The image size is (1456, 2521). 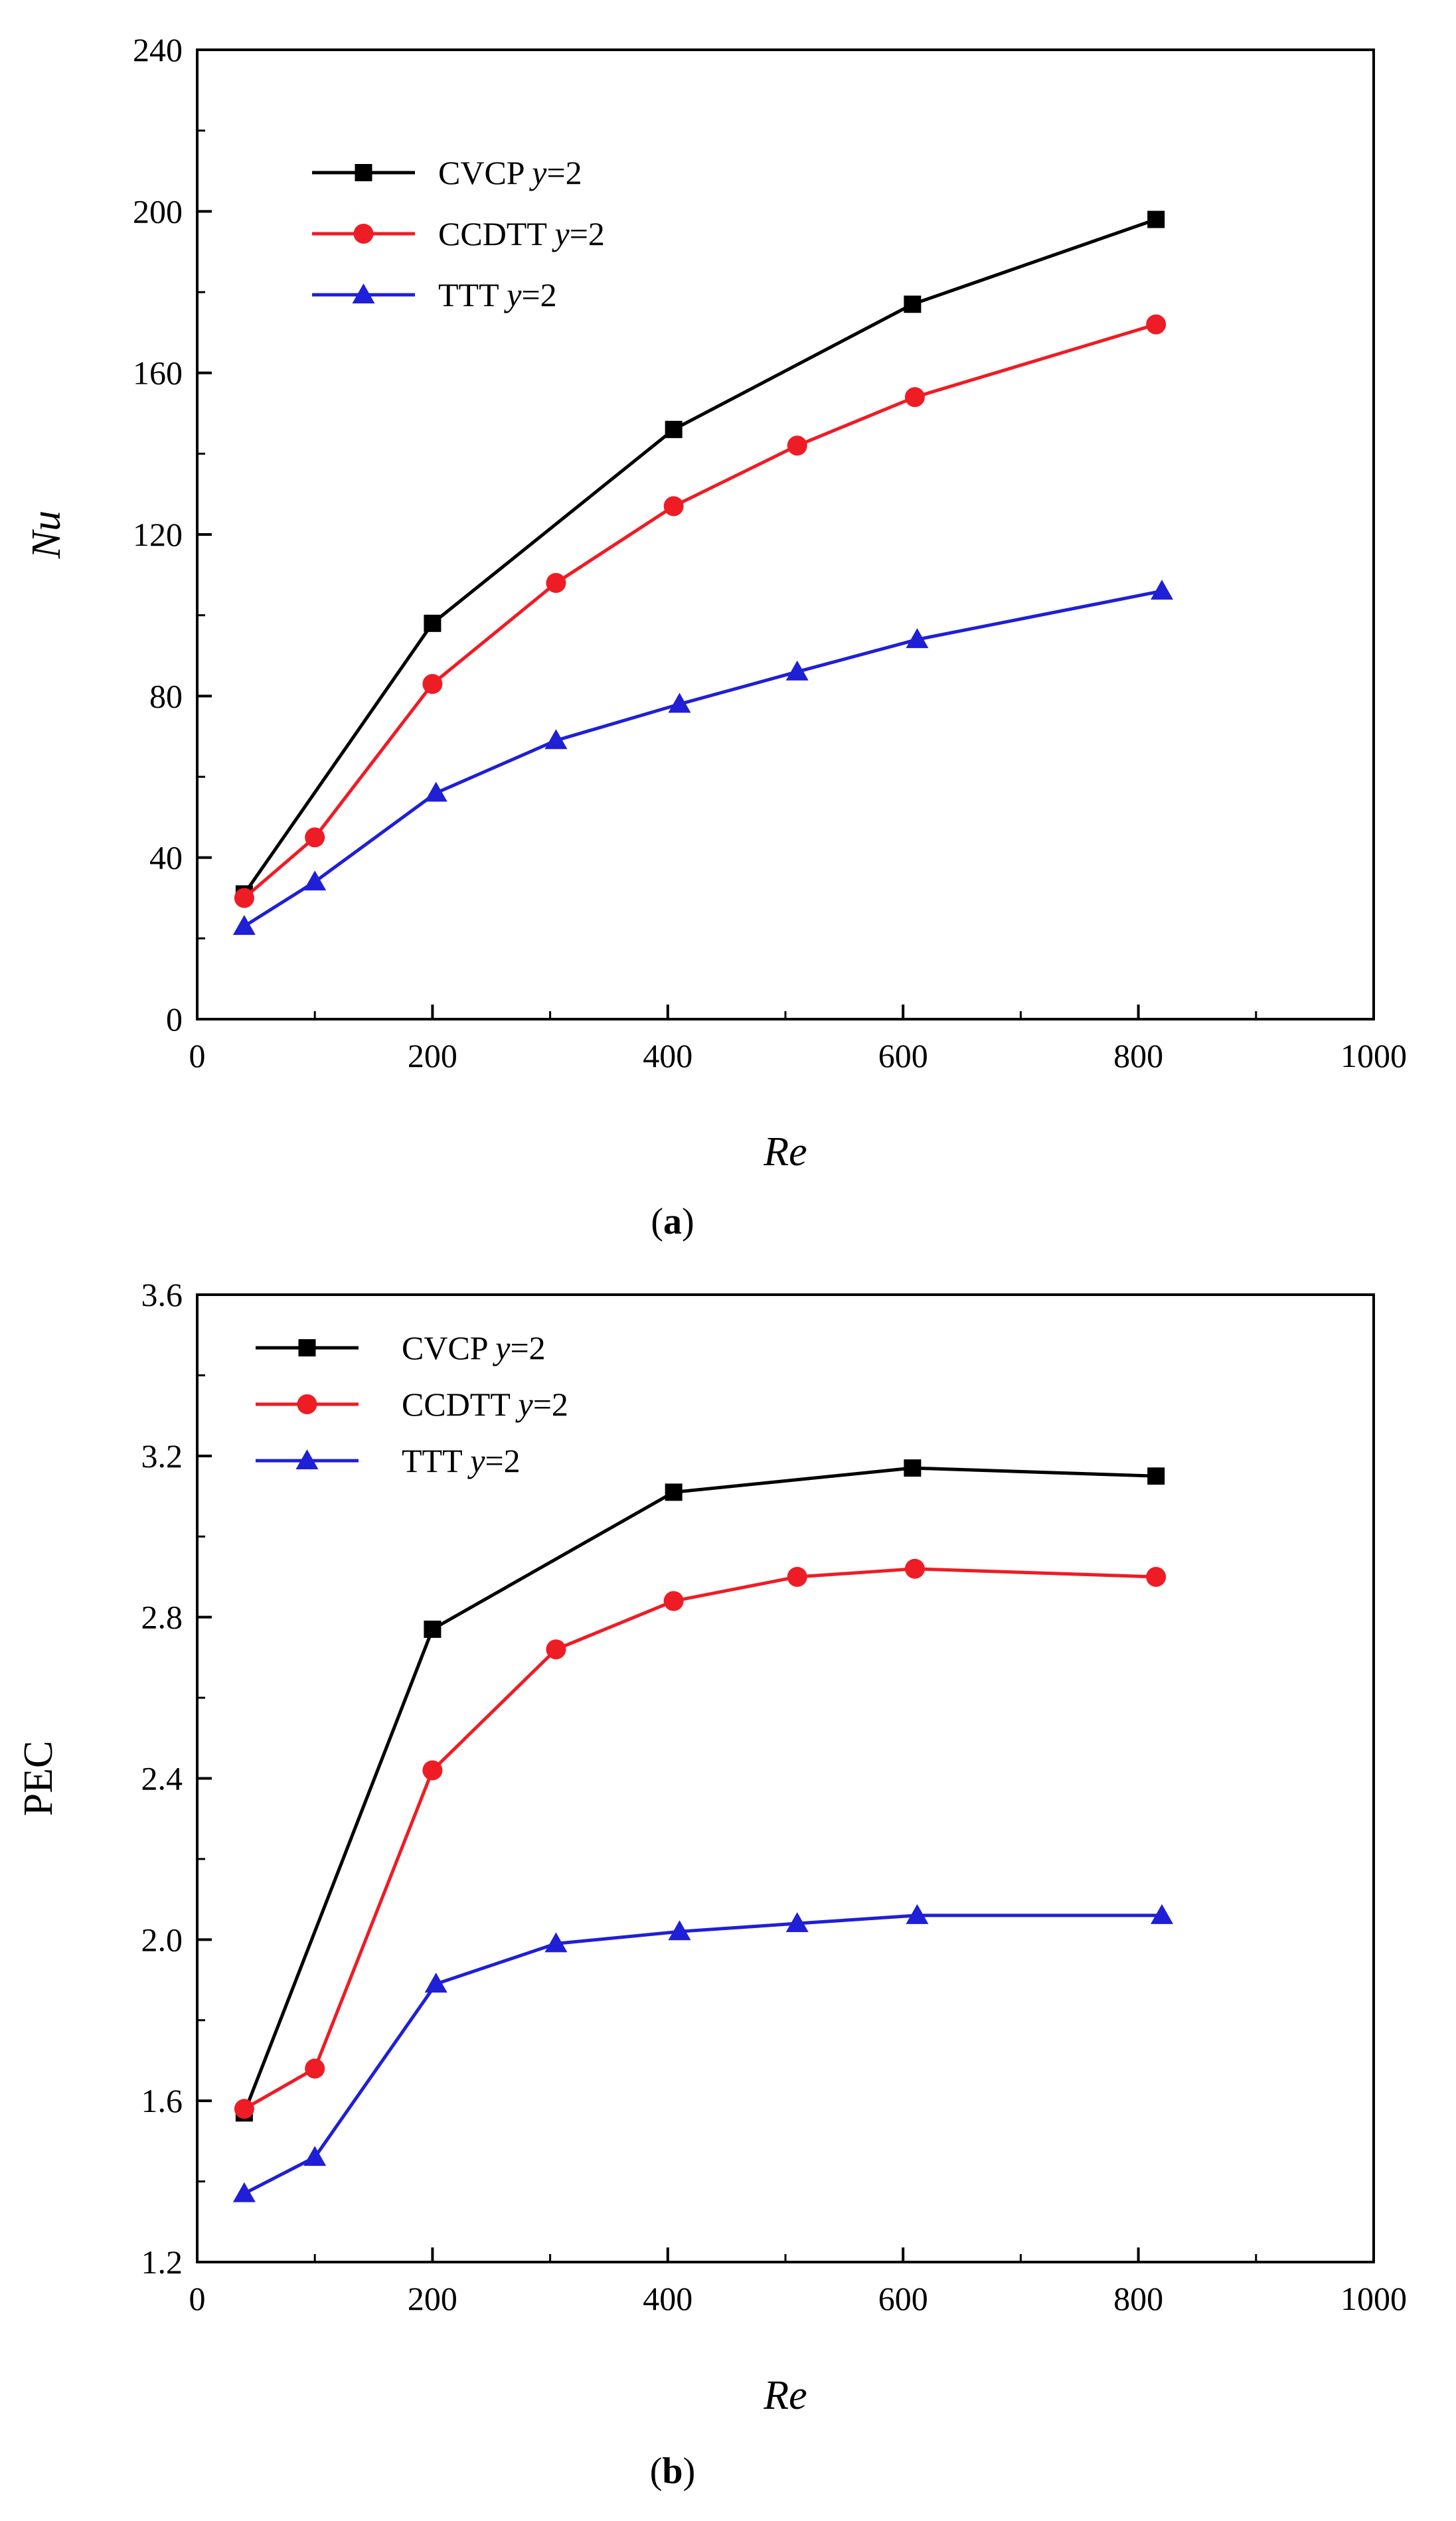 What do you see at coordinates (162, 1617) in the screenshot?
I see `y-tick-label: 2.8` at bounding box center [162, 1617].